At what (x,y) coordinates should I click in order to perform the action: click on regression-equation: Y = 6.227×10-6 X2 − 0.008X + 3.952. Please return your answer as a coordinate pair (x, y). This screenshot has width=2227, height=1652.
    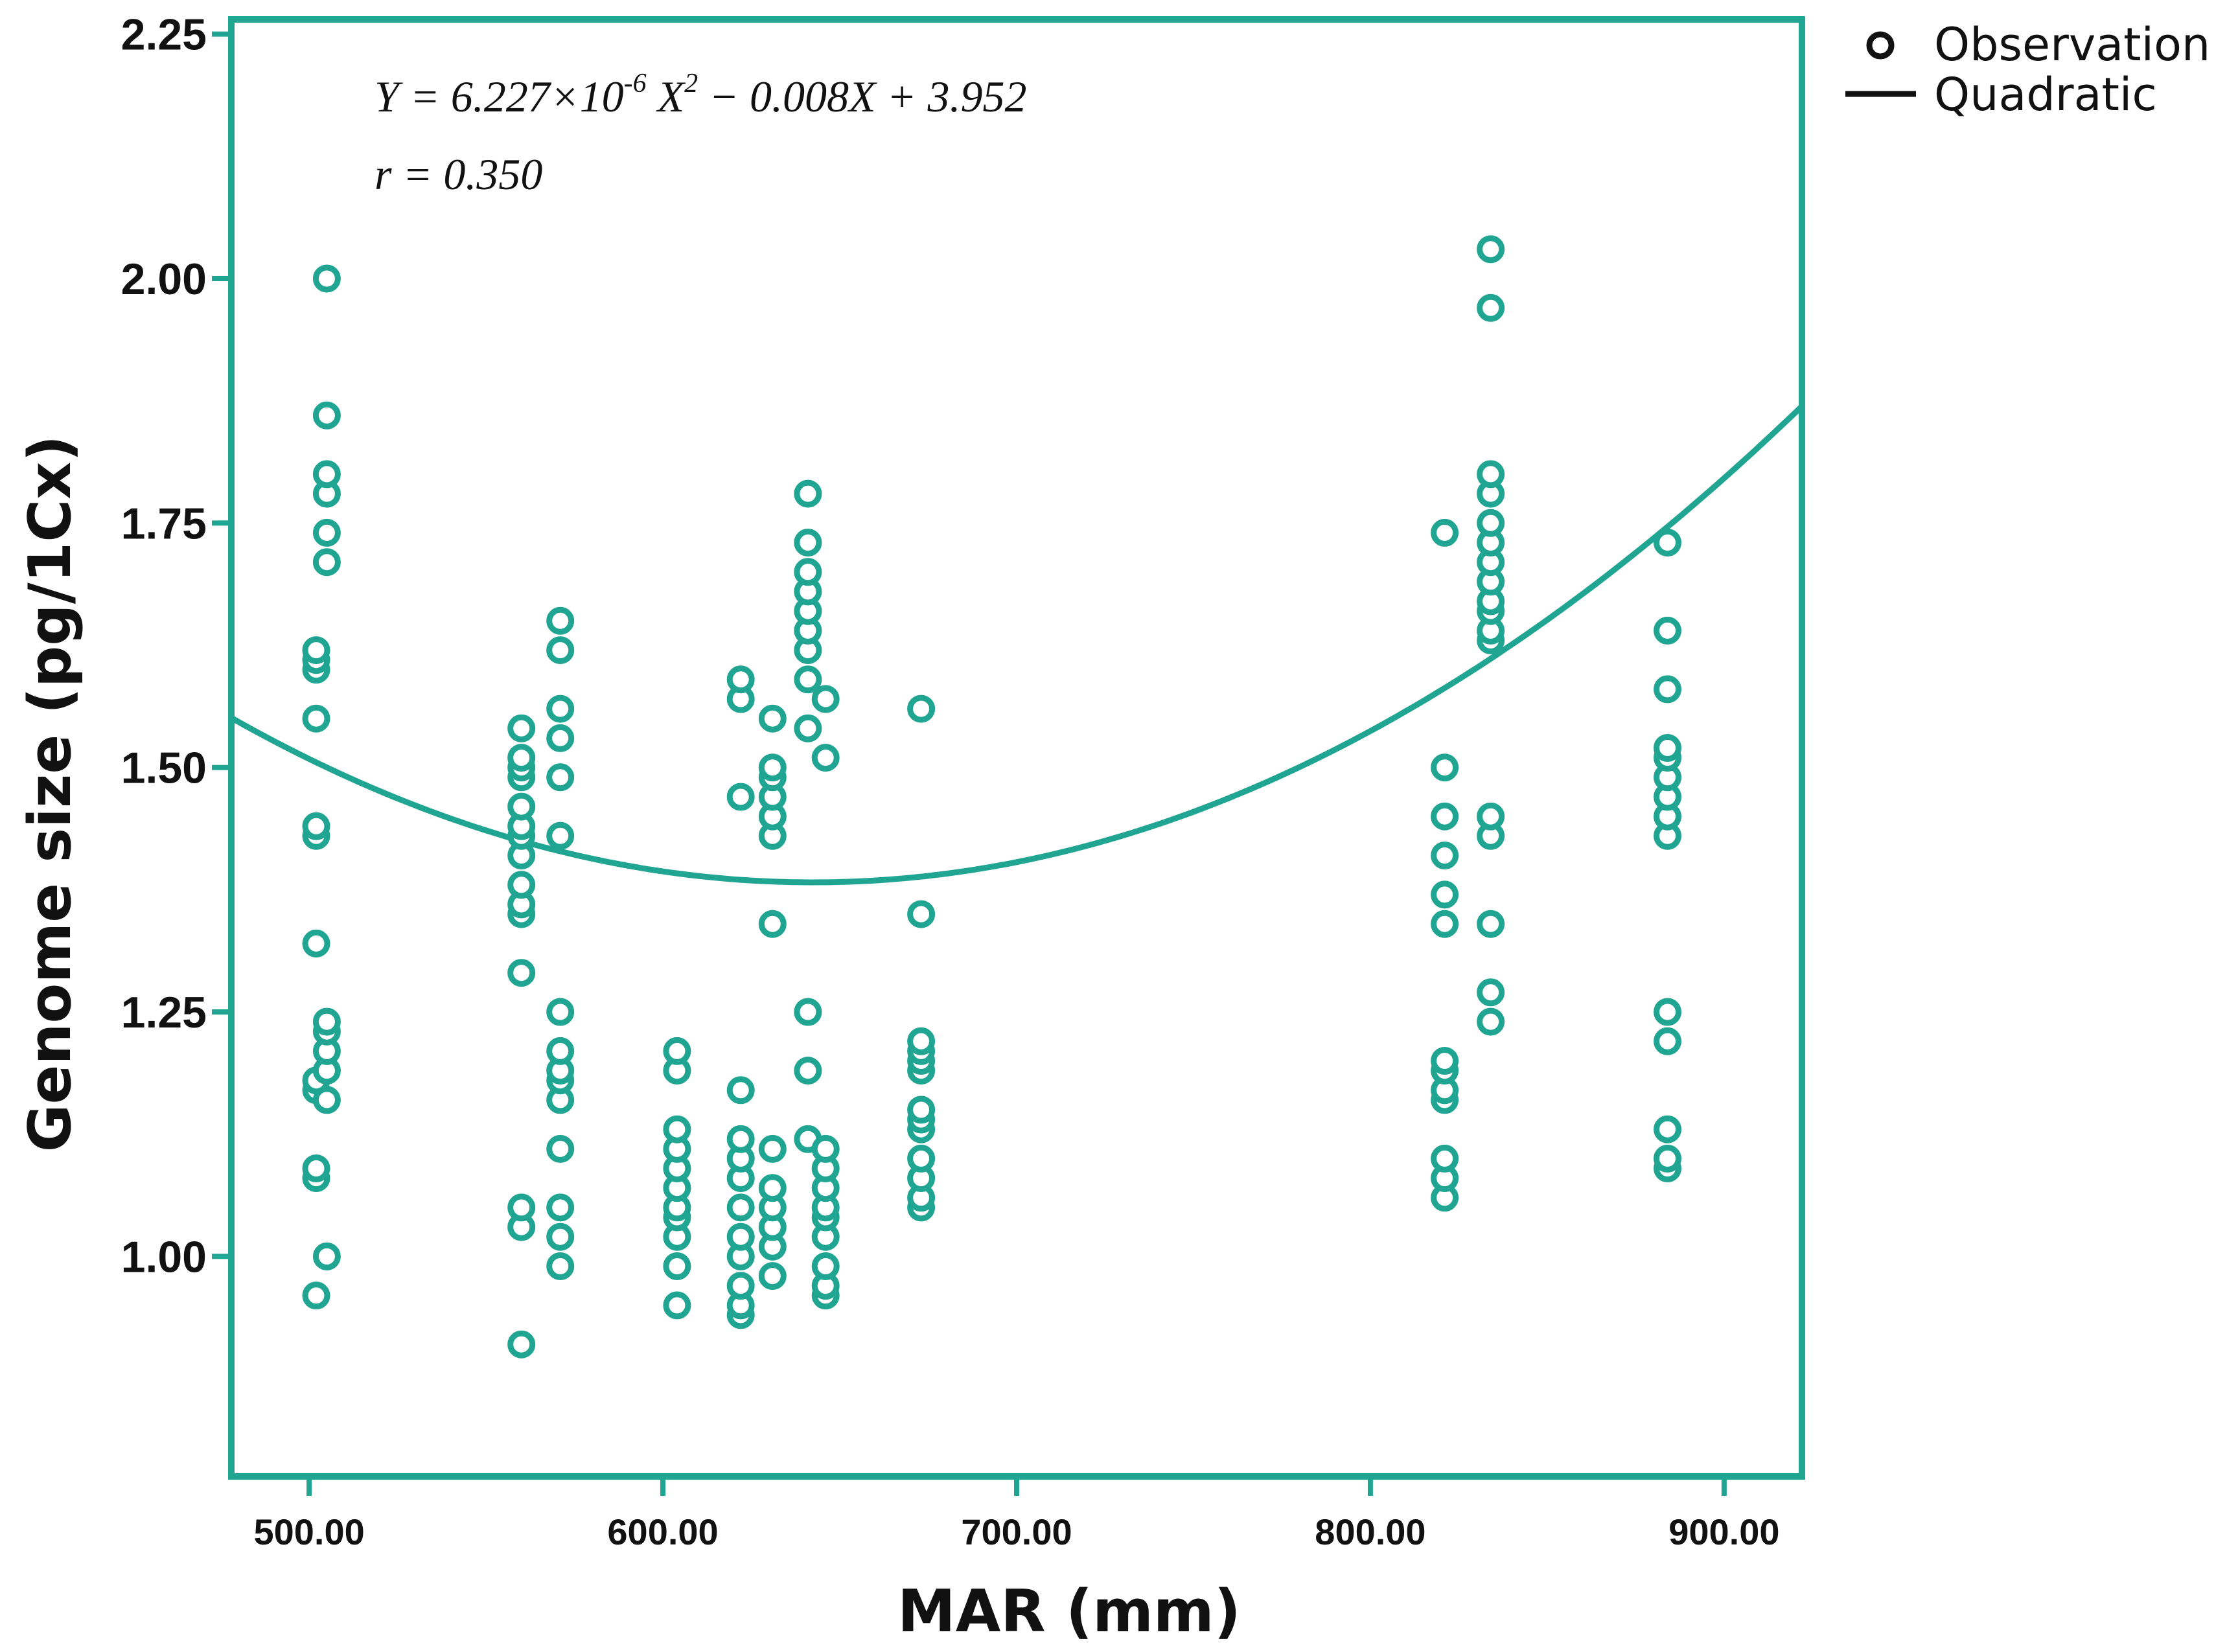
    Looking at the image, I should click on (700, 95).